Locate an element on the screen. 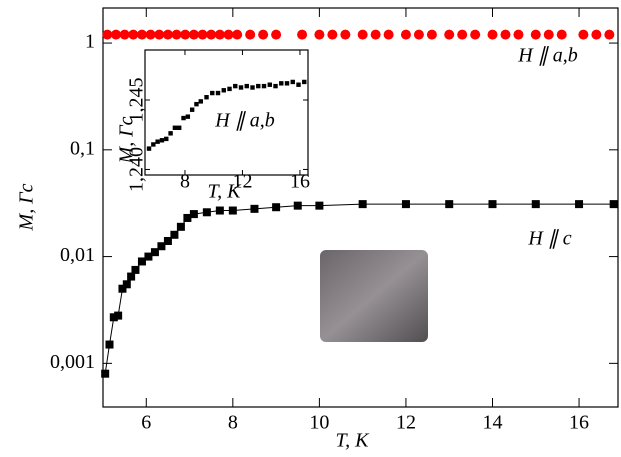  axes-frame is located at coordinates (226, 112).